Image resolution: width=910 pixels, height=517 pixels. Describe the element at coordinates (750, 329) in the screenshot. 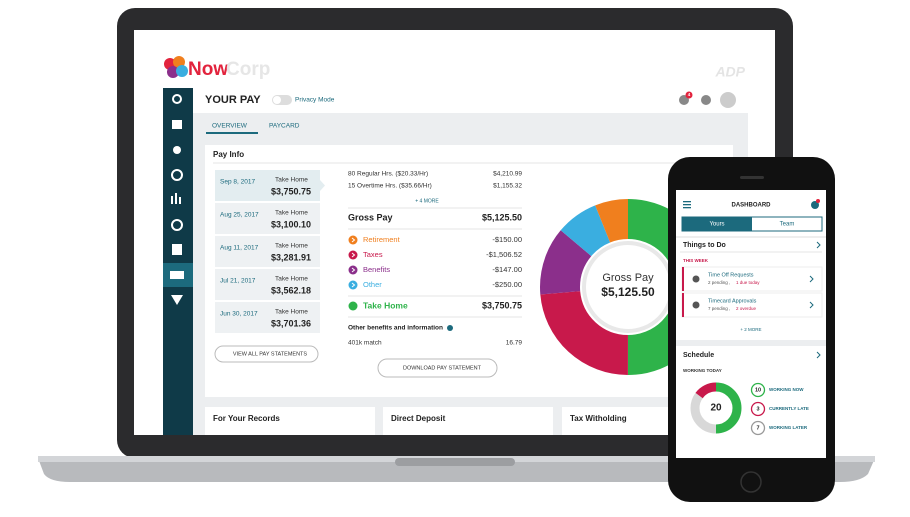

I see `more-link: + 2 MORE` at that location.